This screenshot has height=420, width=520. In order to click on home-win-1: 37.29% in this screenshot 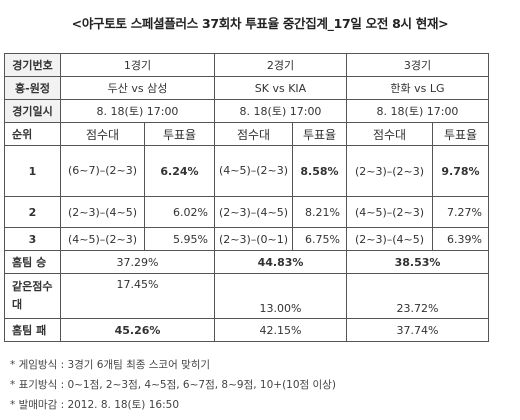, I will do `click(137, 262)`.